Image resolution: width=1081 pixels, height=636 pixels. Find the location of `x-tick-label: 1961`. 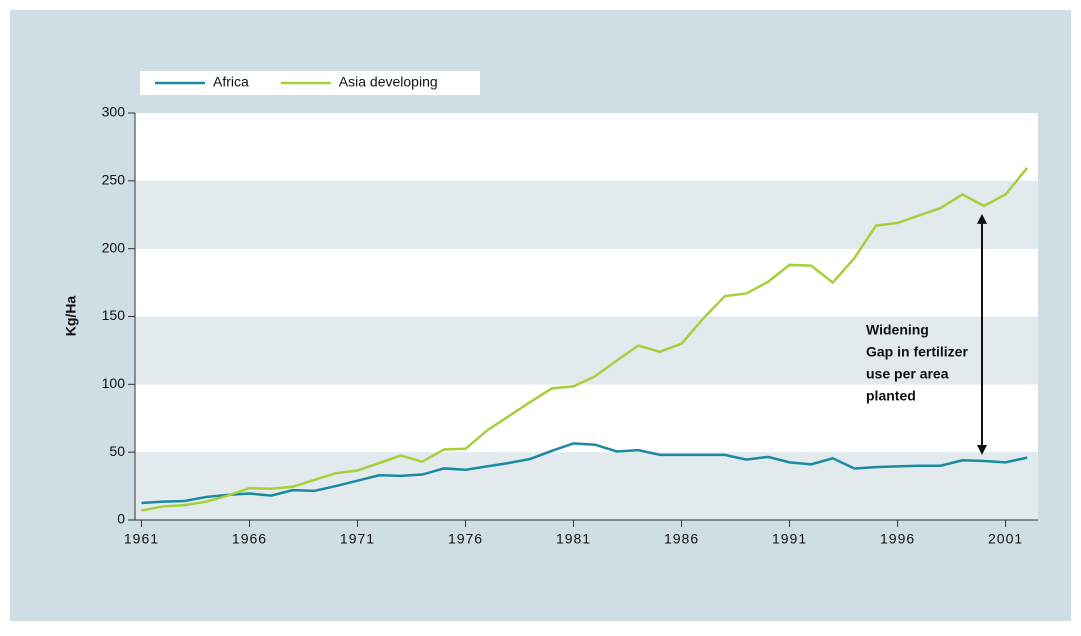

x-tick-label: 1961 is located at coordinates (141, 539).